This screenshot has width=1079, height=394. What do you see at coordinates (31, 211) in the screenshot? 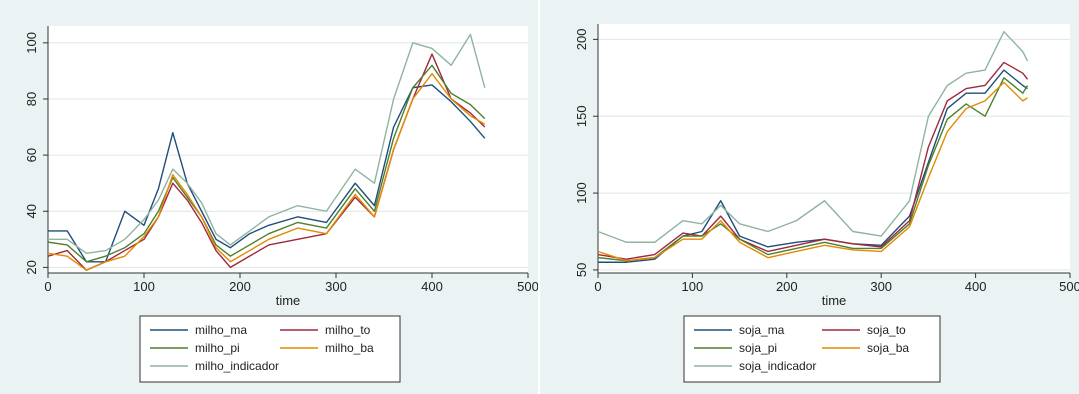
I see `y-tick-label: 40` at bounding box center [31, 211].